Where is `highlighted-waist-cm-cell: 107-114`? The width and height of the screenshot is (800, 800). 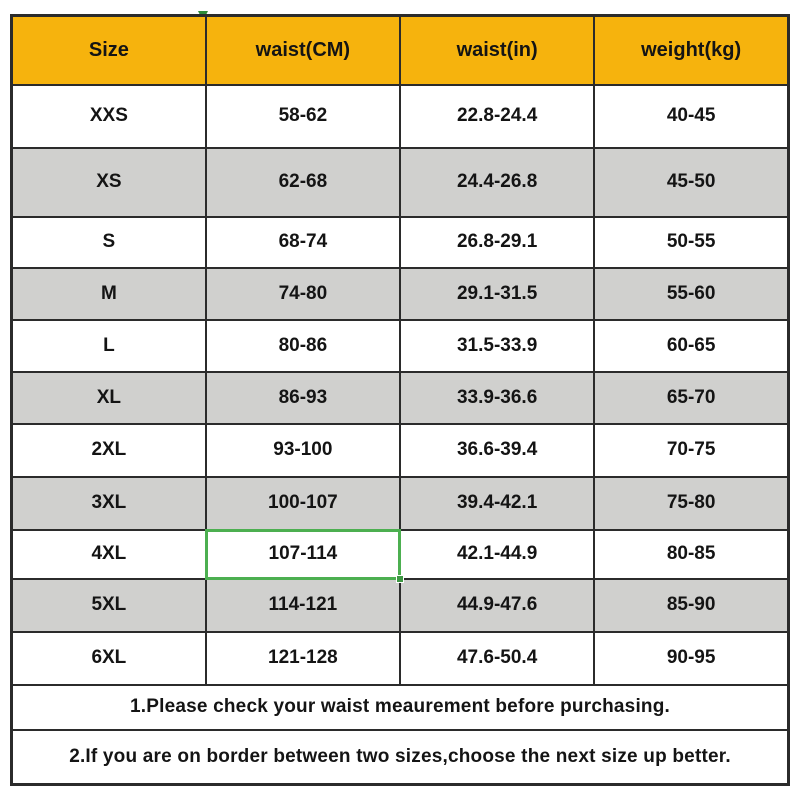 highlighted-waist-cm-cell: 107-114 is located at coordinates (304, 555).